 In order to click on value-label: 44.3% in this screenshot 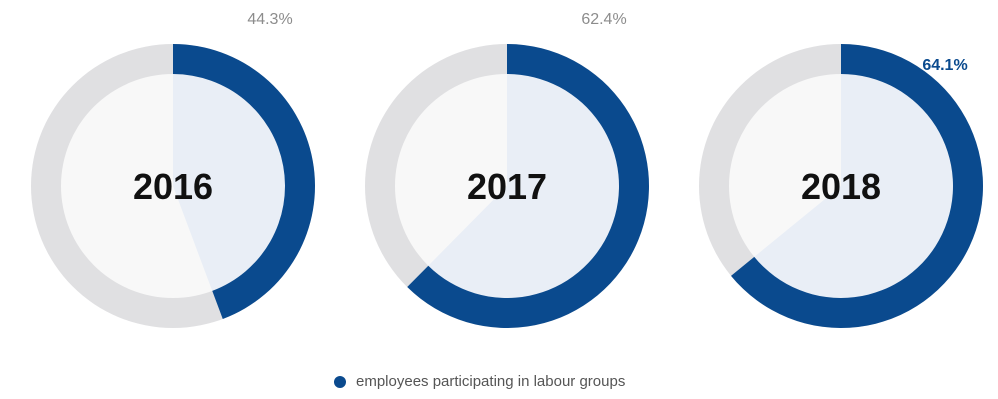, I will do `click(269, 19)`.